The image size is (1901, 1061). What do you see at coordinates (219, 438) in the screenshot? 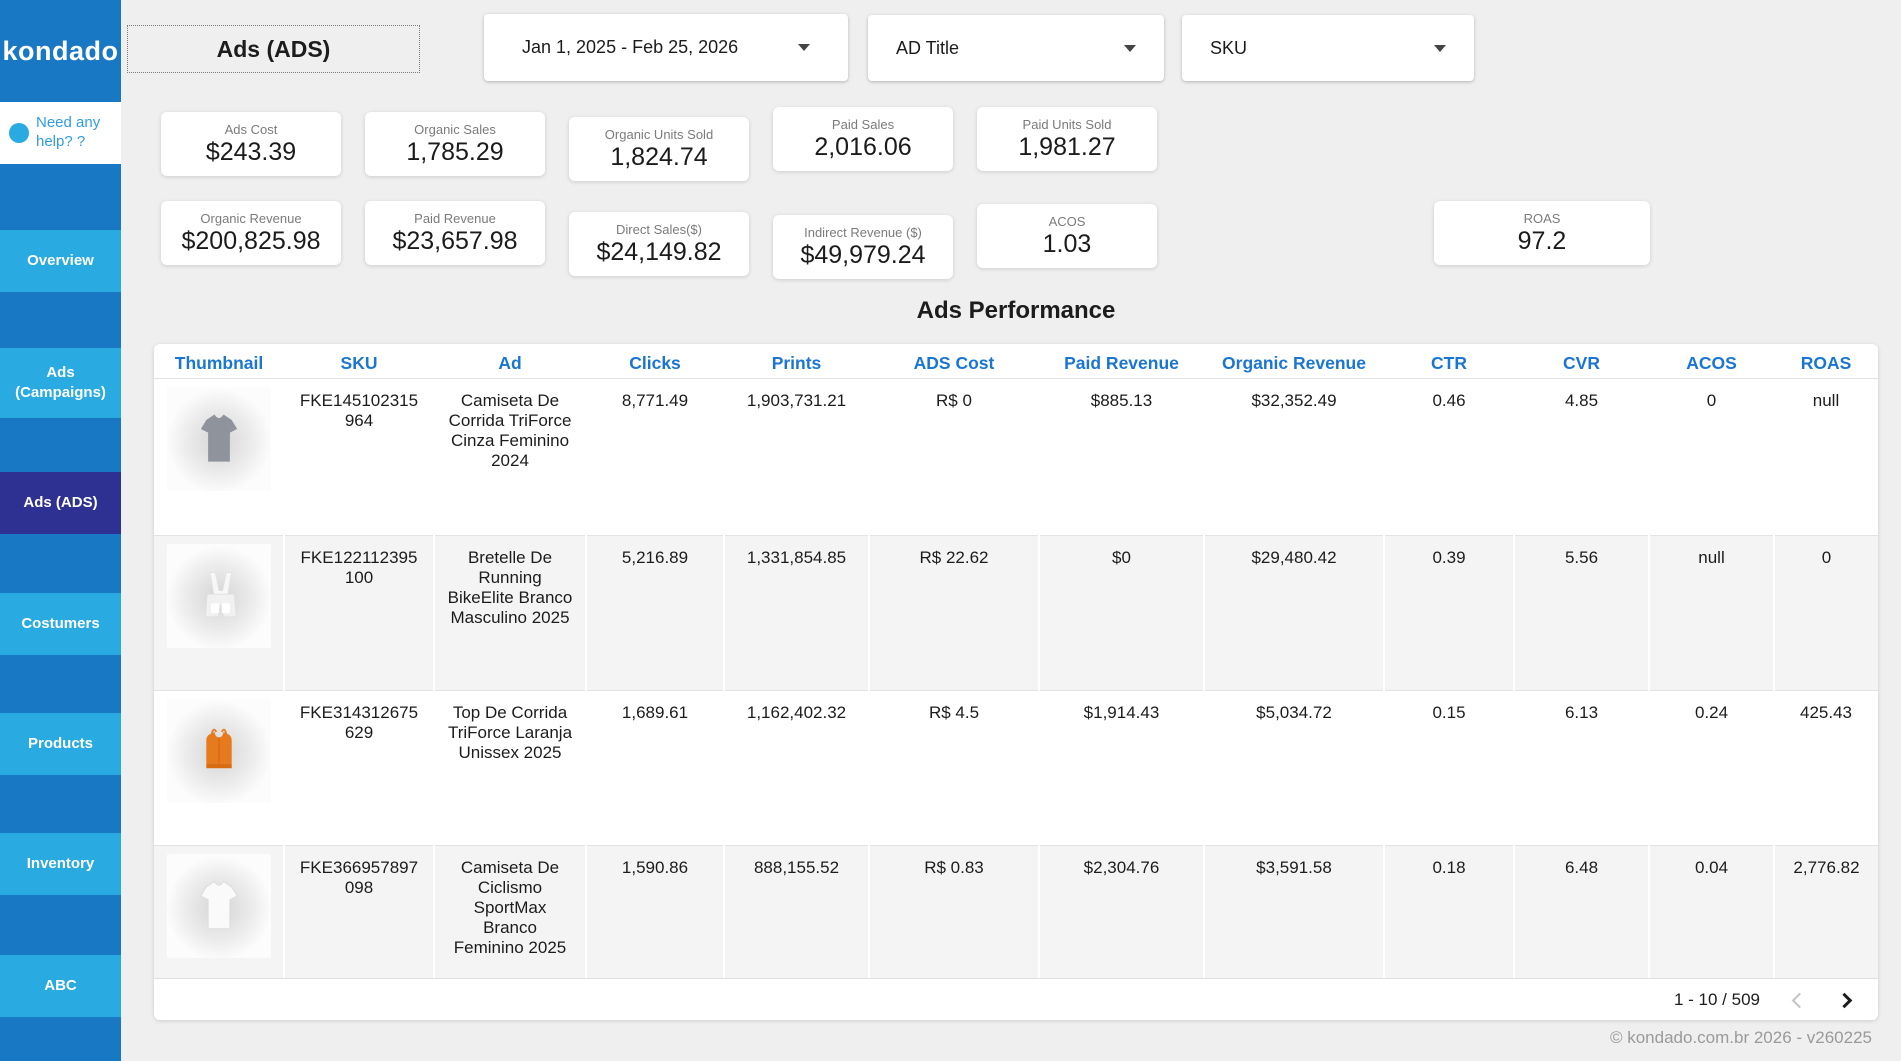
I see `gray-tshirt-icon` at bounding box center [219, 438].